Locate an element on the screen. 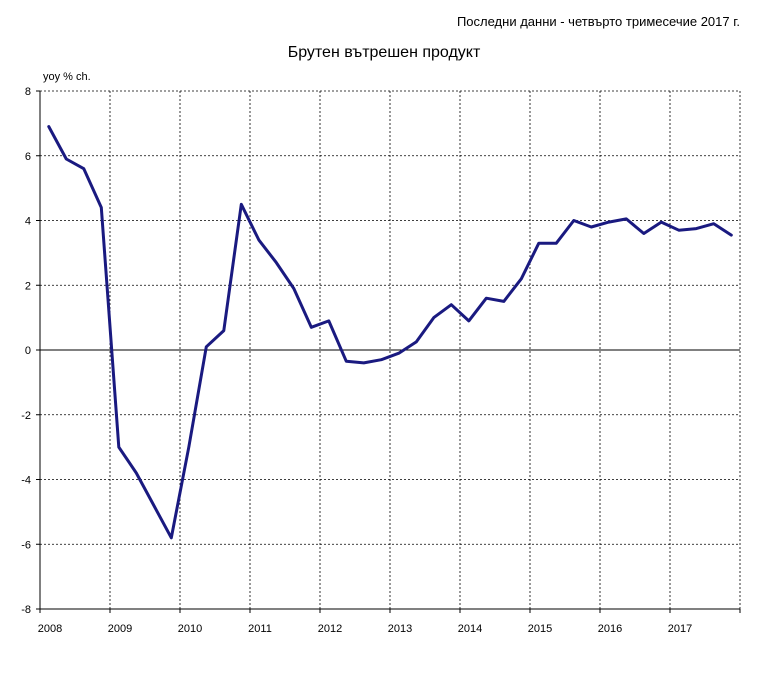 This screenshot has width=768, height=696. y-tick-labels: 8 6 4 2 0 -2 -4 -6 -8 is located at coordinates (26, 351).